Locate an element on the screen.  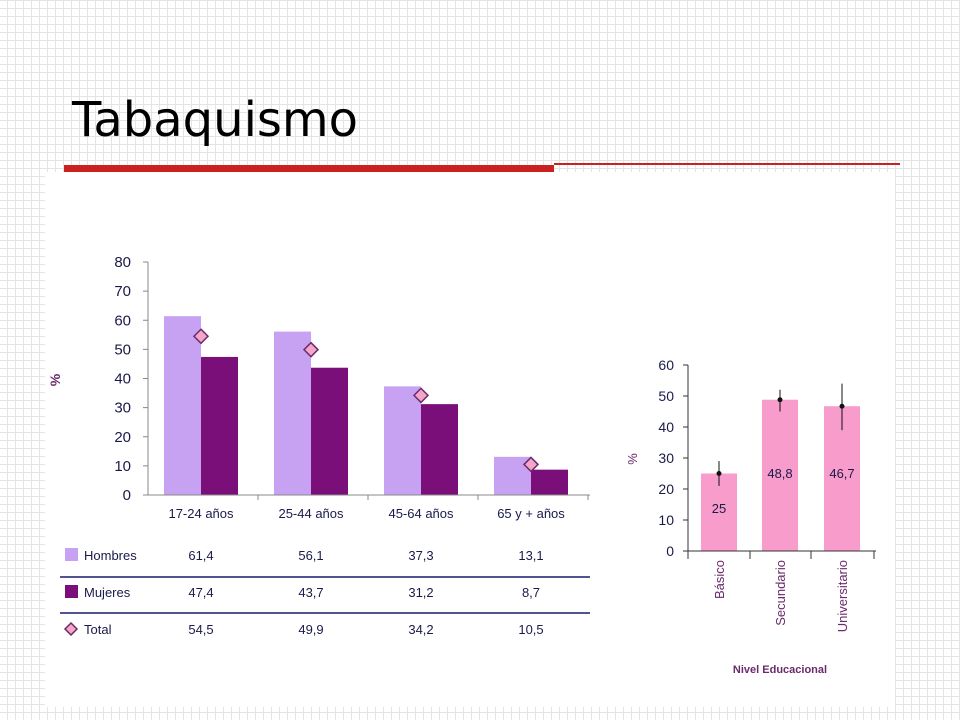
table-cell: 56,1 is located at coordinates (310, 555).